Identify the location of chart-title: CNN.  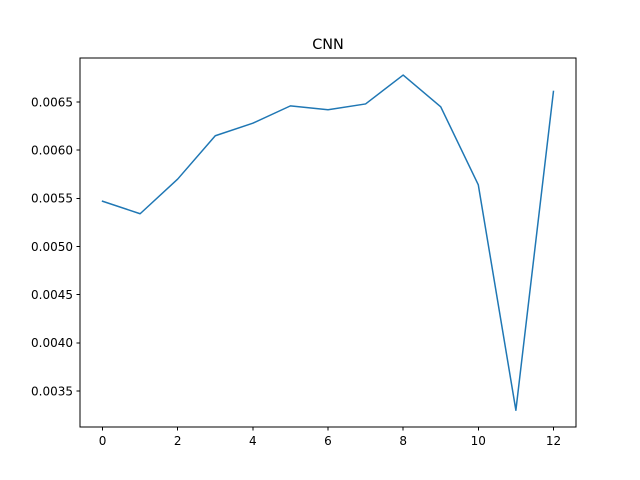
(328, 45).